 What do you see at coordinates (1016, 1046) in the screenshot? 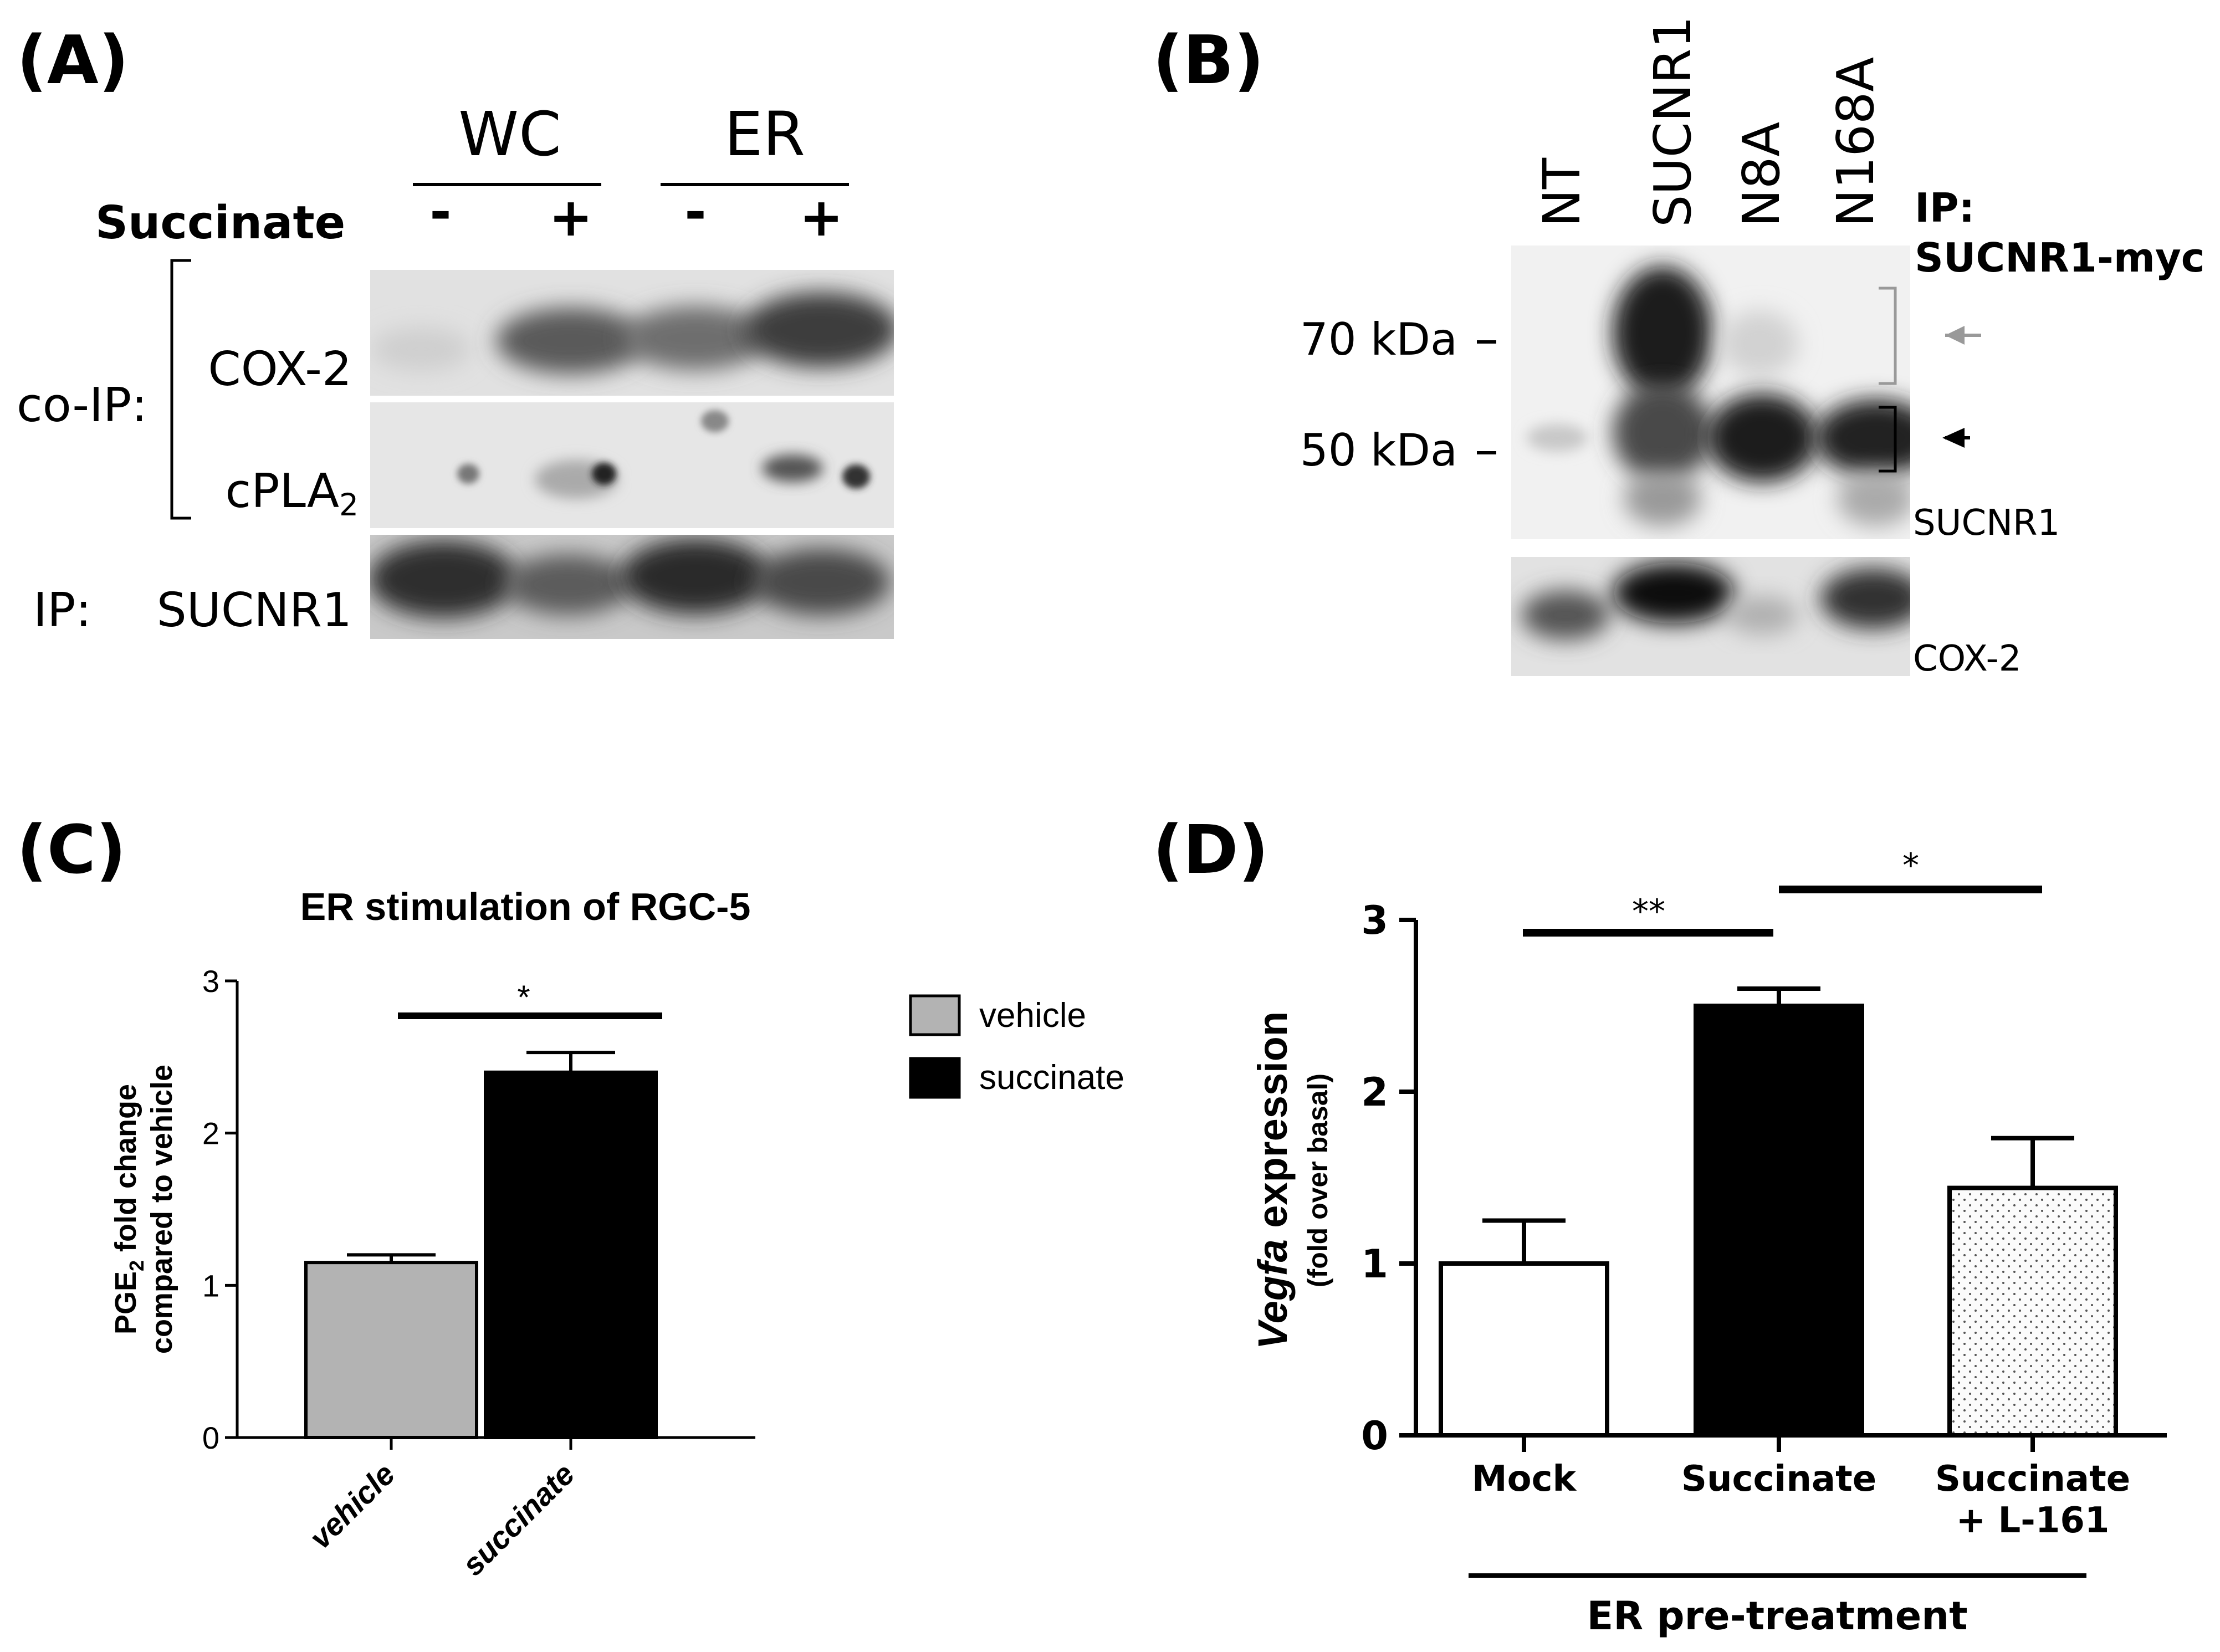
I see `chart-c-legend: vehicle succinate` at bounding box center [1016, 1046].